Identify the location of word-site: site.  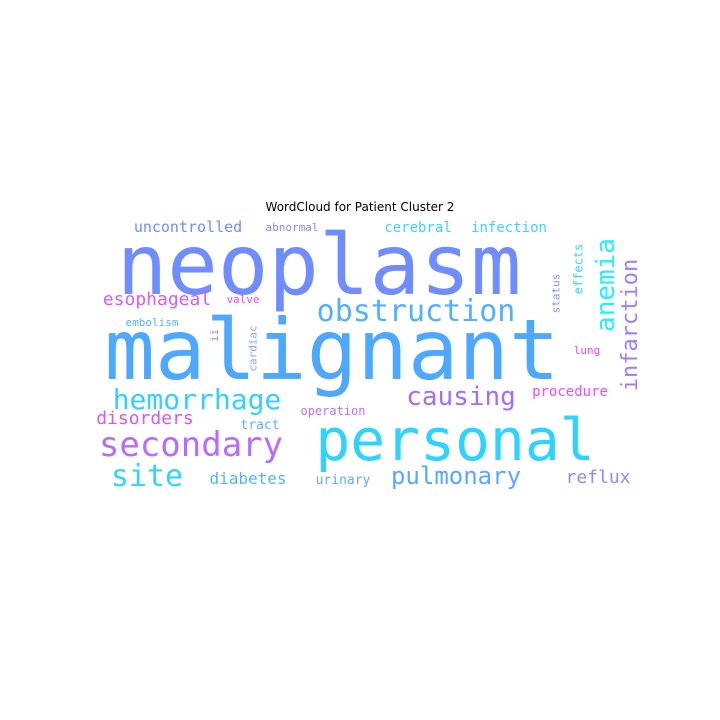
(147, 475).